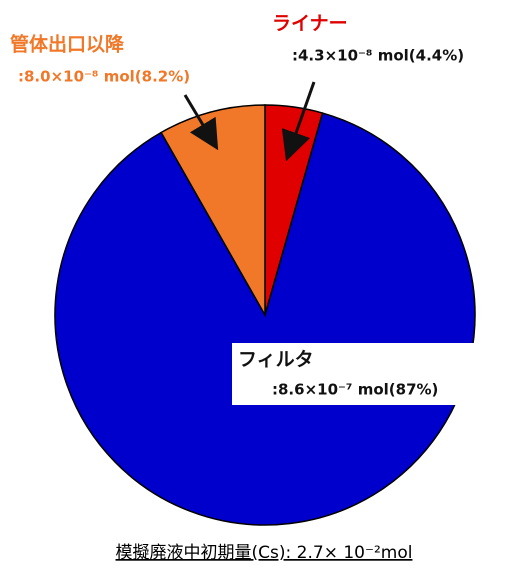 This screenshot has height=570, width=528. I want to click on label-box, so click(368, 374).